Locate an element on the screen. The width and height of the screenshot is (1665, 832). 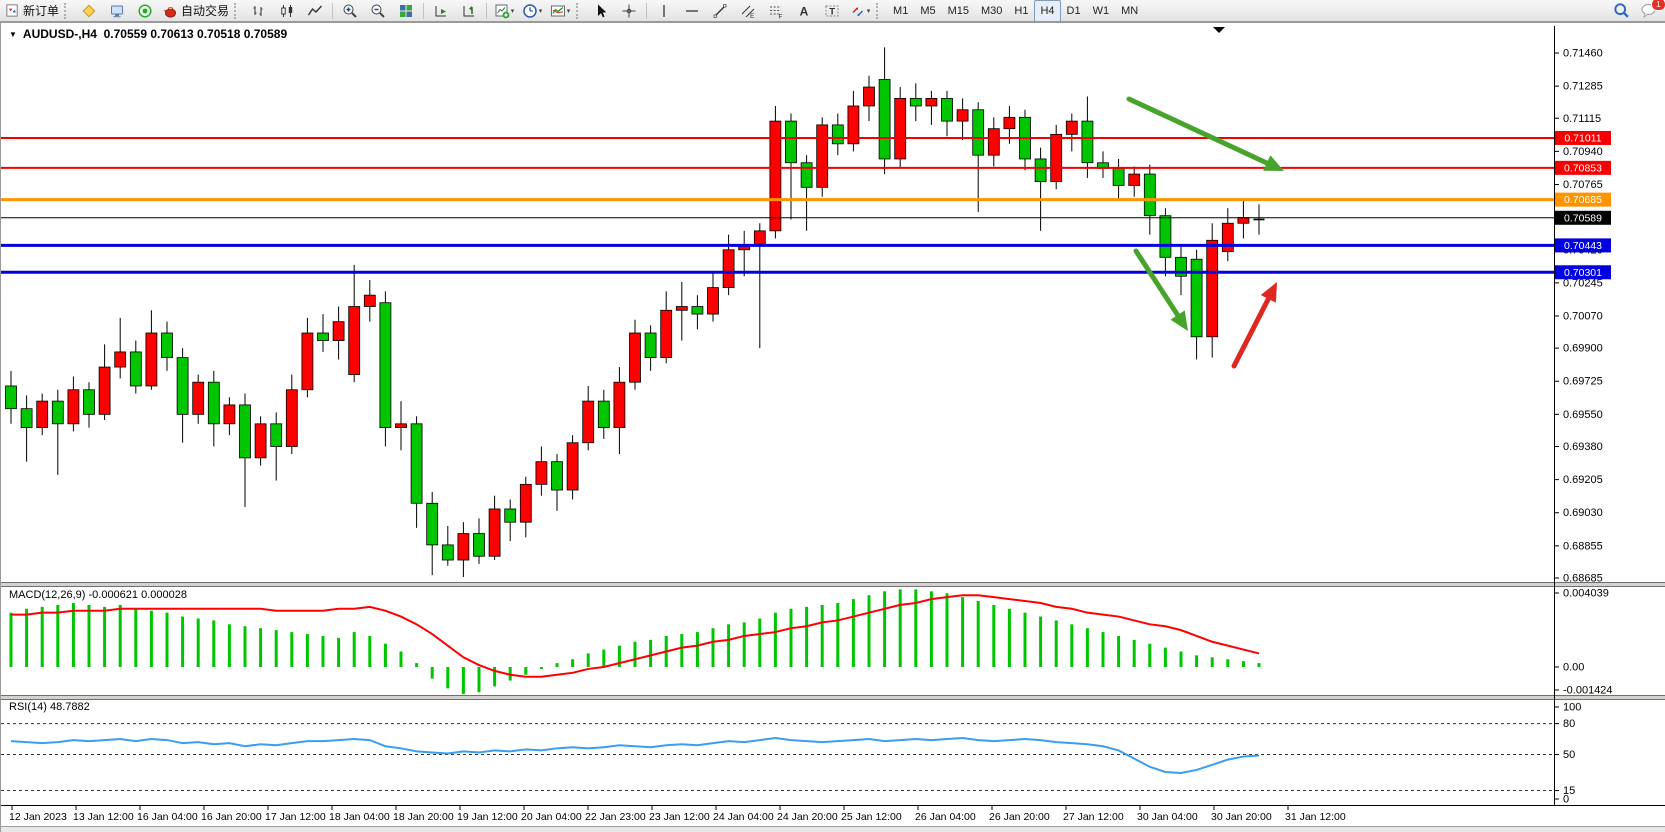
bar-chart-mode-button is located at coordinates (259, 11).